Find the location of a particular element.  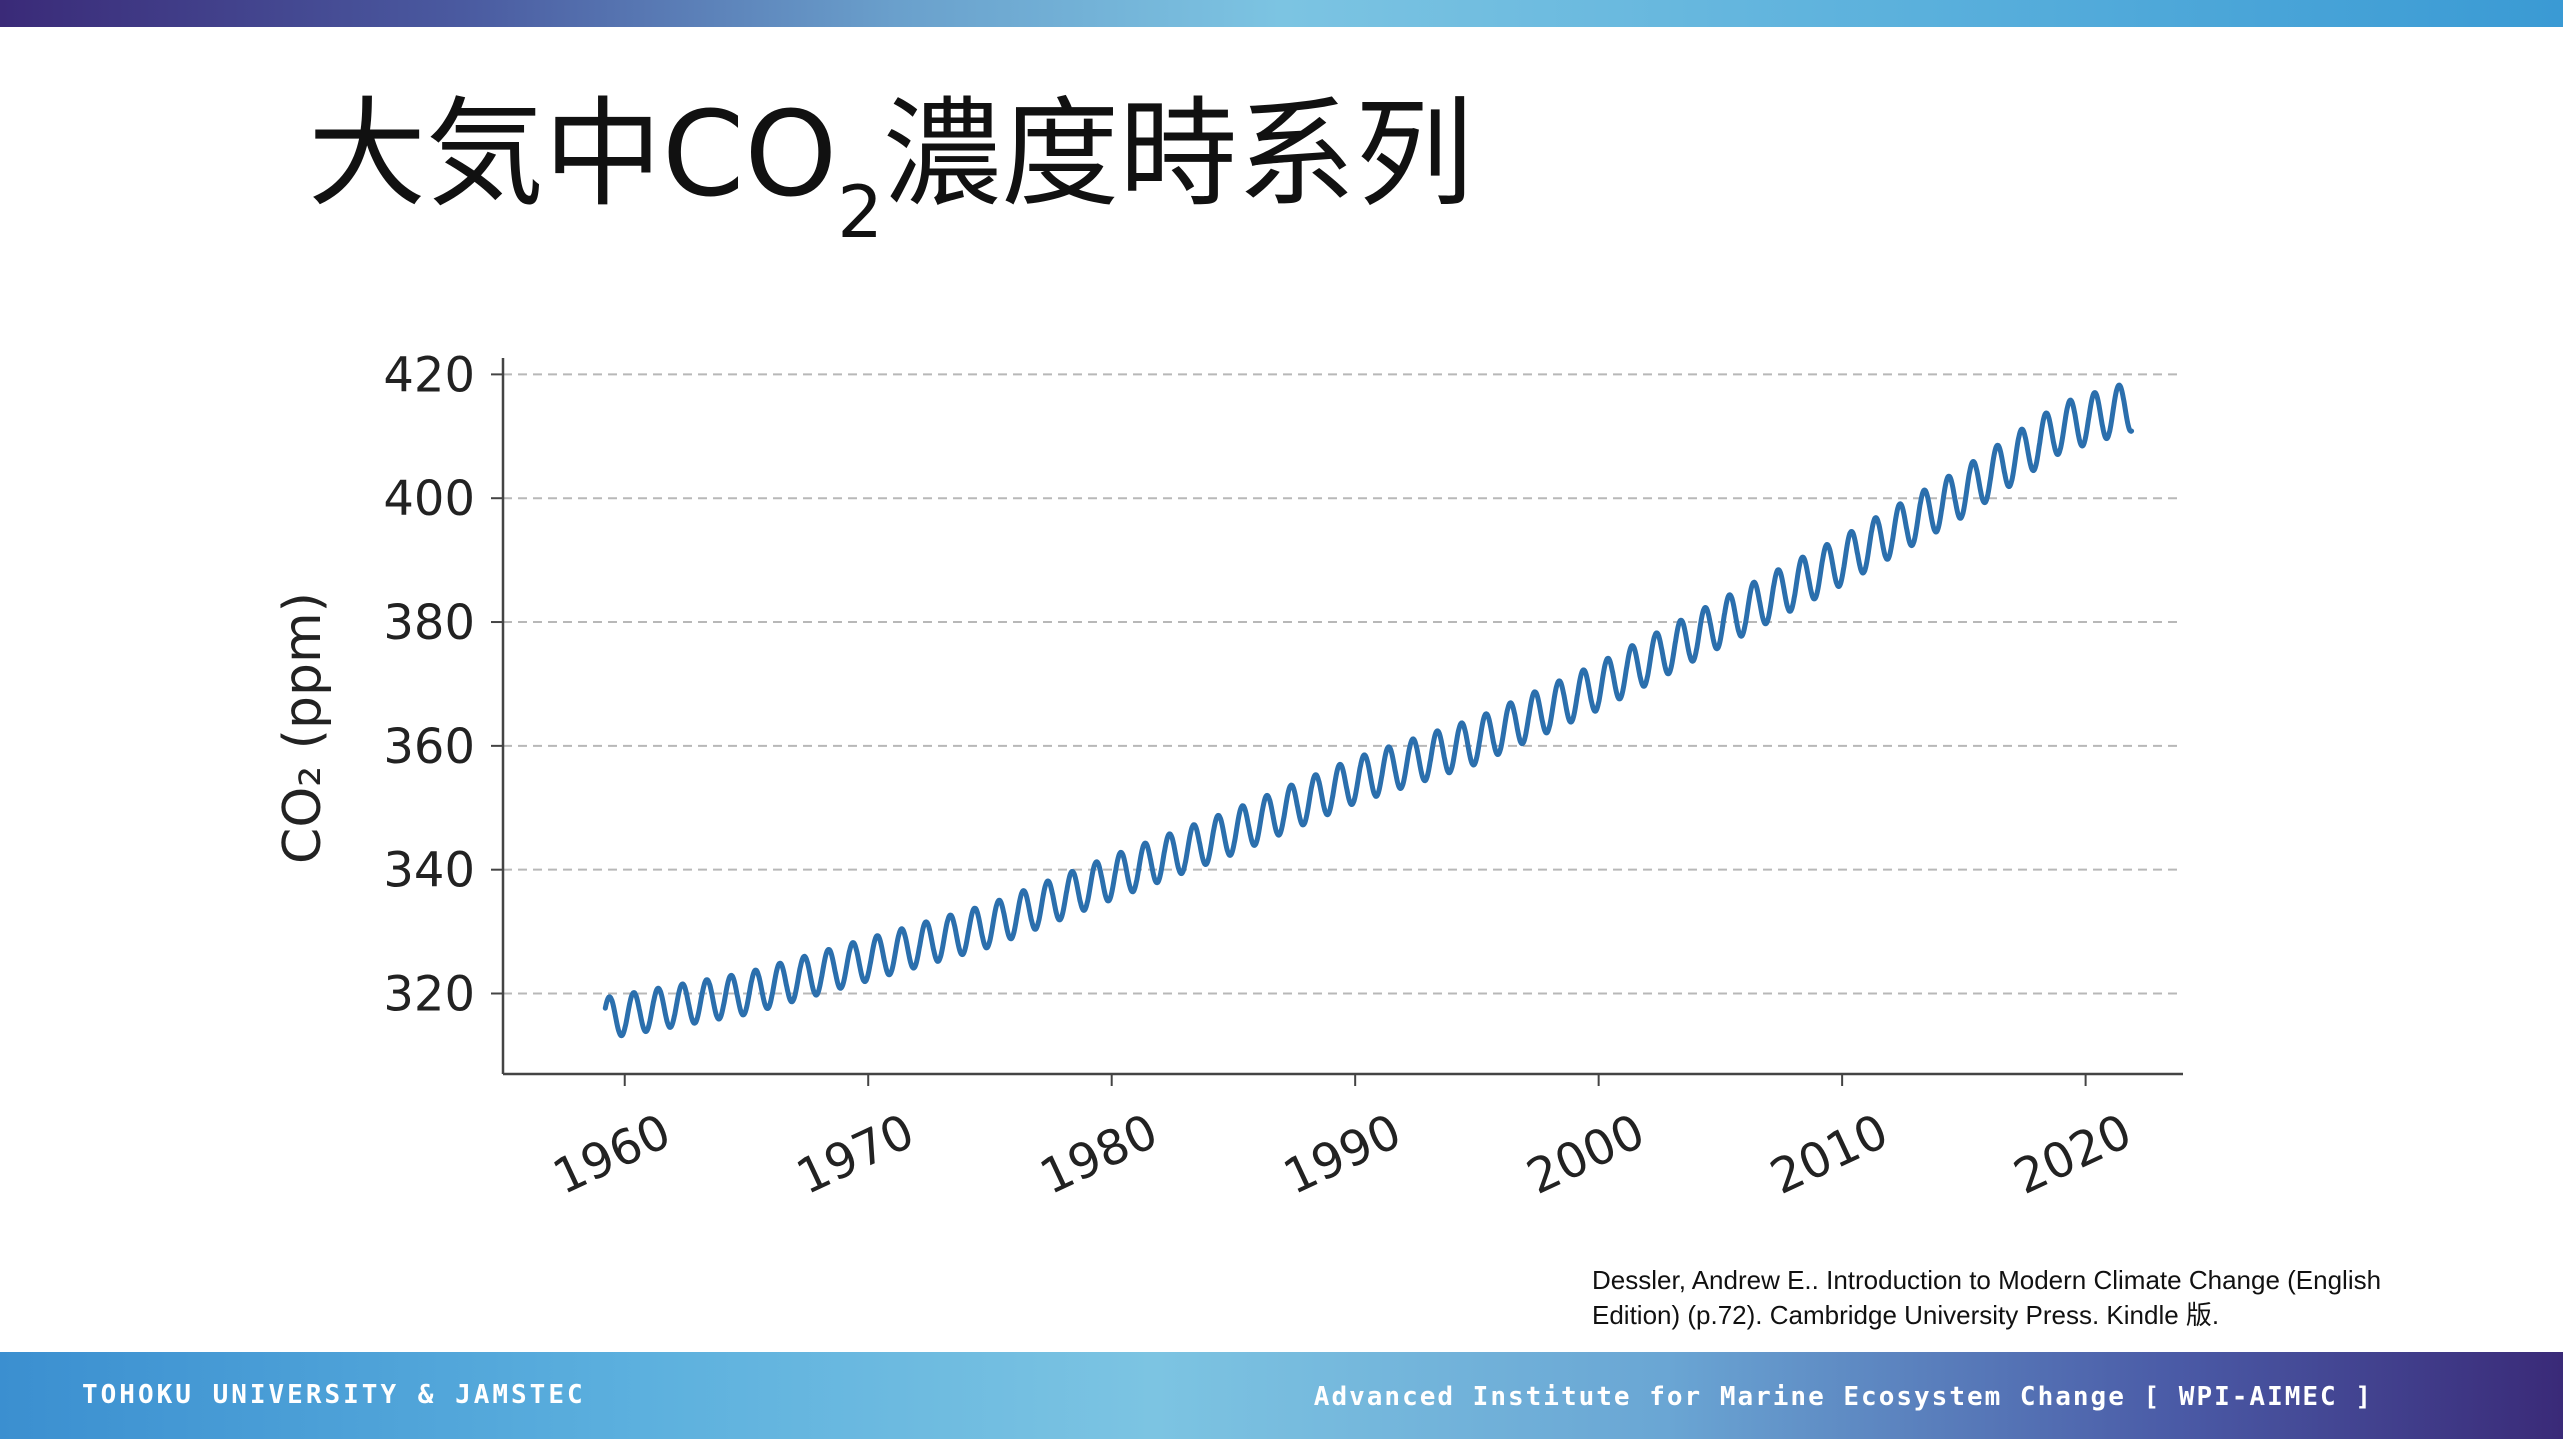

y-tick-label: 320 is located at coordinates (429, 995).